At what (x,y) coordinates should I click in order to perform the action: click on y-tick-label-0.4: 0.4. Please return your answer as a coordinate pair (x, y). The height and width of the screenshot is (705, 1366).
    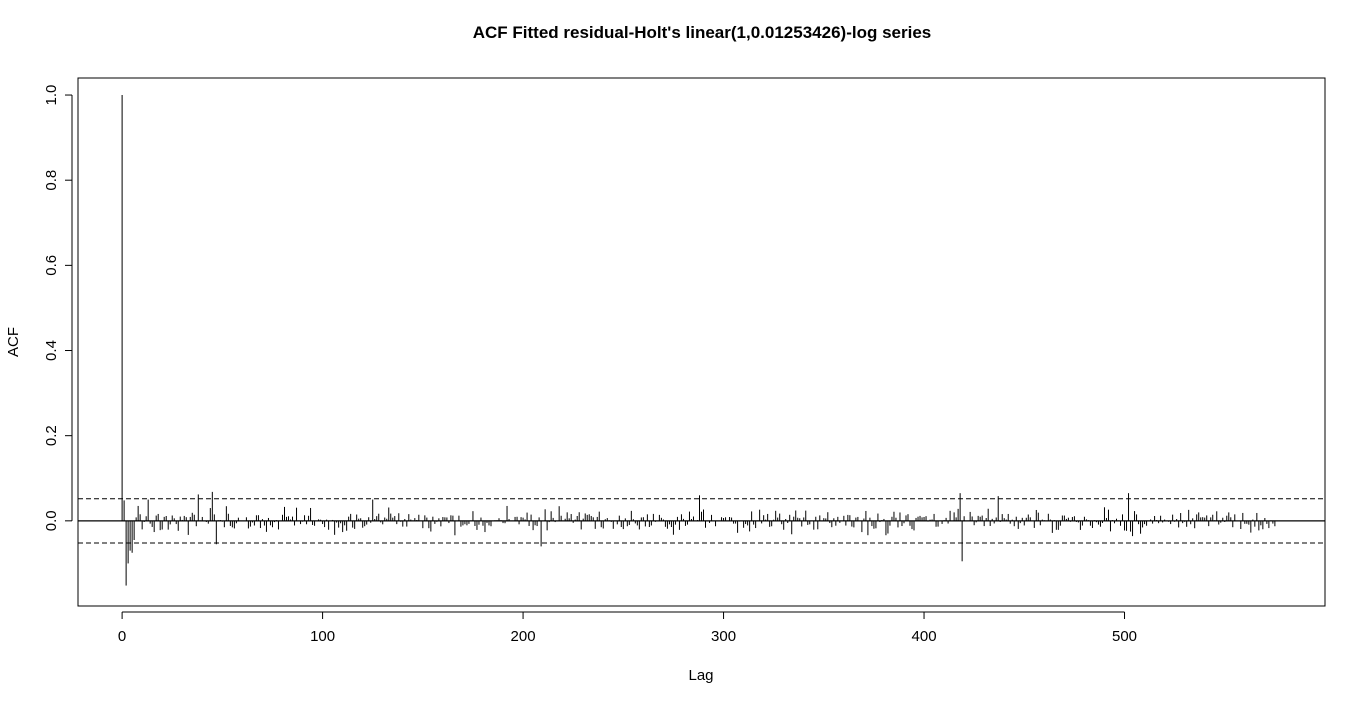
    Looking at the image, I should click on (51, 350).